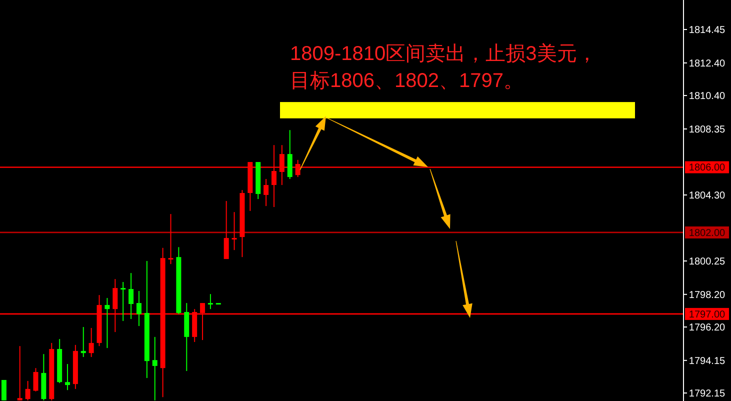  I want to click on annotation: 1809-1810区间卖出，止损3美元，, so click(443, 53).